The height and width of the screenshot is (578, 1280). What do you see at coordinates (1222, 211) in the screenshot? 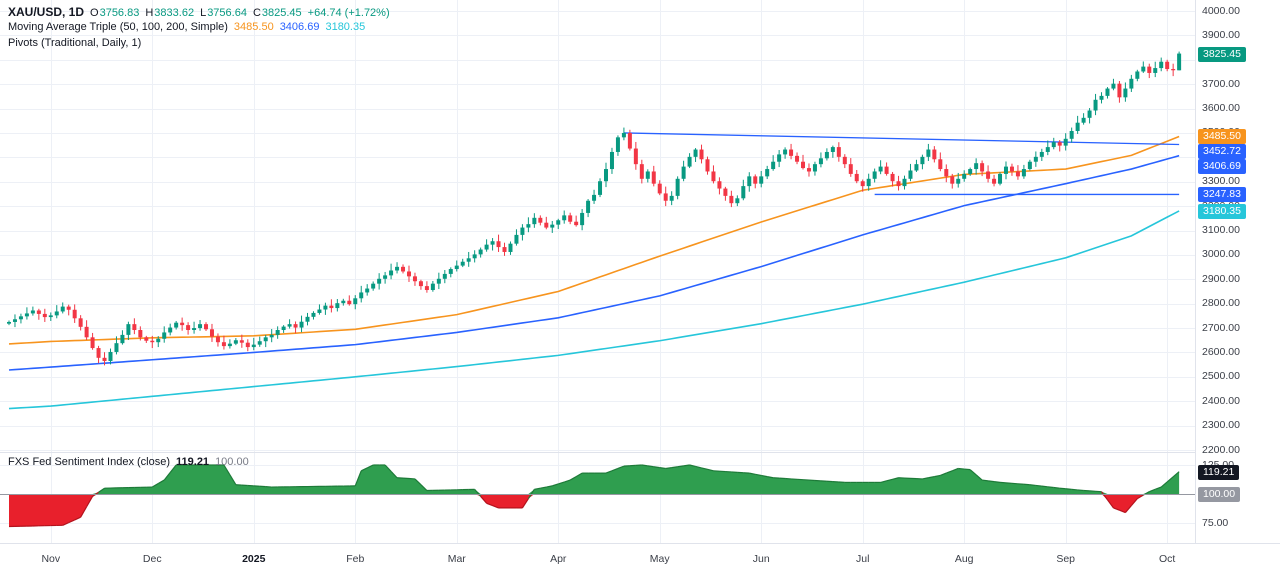
I see `ma200-badge: 3180.35` at bounding box center [1222, 211].